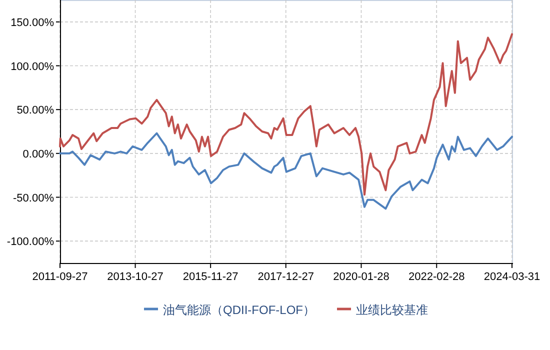 The image size is (550, 350). I want to click on y-tick-label: -50.00%, so click(33, 198).